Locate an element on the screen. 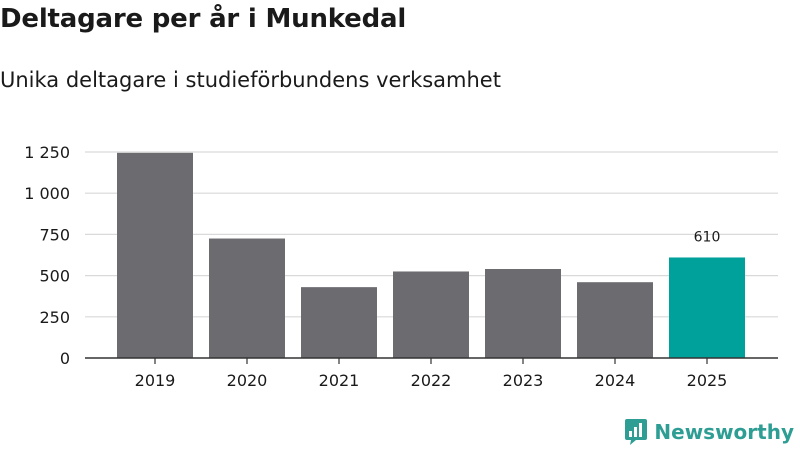 This screenshot has width=800, height=450. brand-label: Newsworthy is located at coordinates (724, 432).